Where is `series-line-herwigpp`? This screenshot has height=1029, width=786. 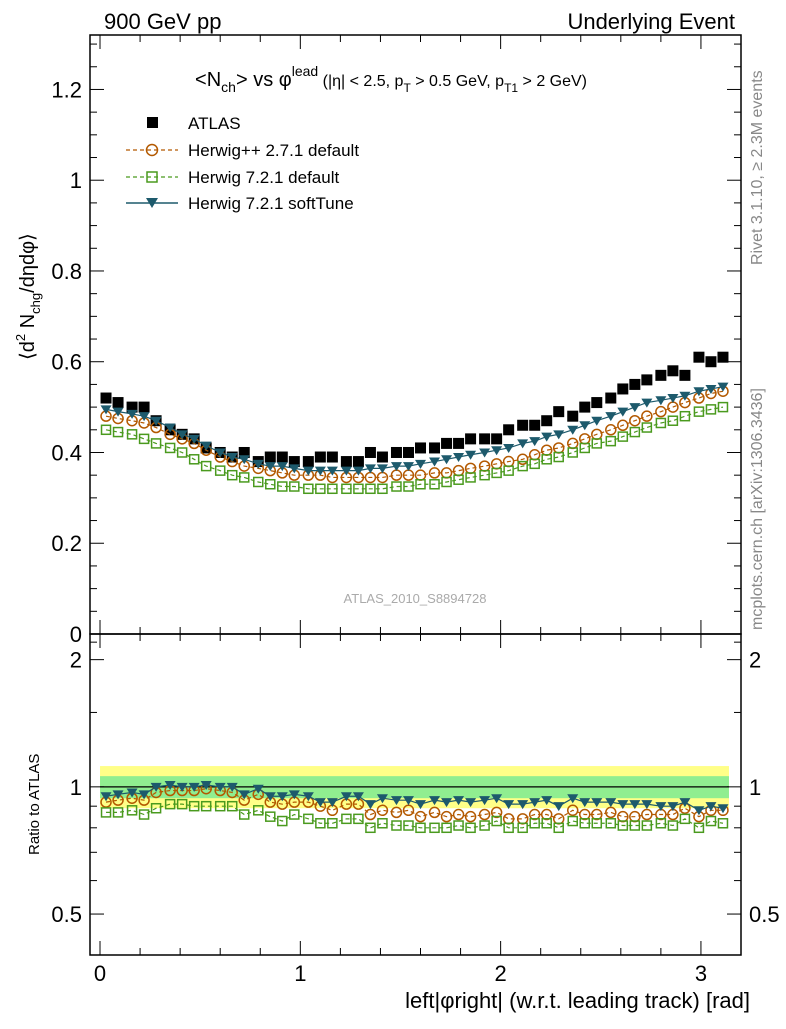 series-line-herwigpp is located at coordinates (414, 434).